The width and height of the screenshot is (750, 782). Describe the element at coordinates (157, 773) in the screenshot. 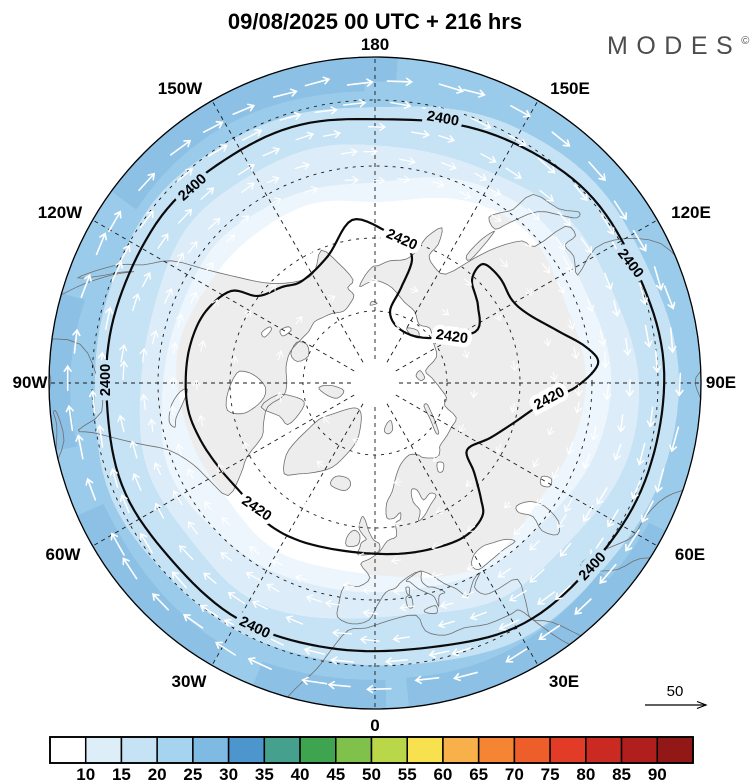

I see `colorbar-tick: 20` at that location.